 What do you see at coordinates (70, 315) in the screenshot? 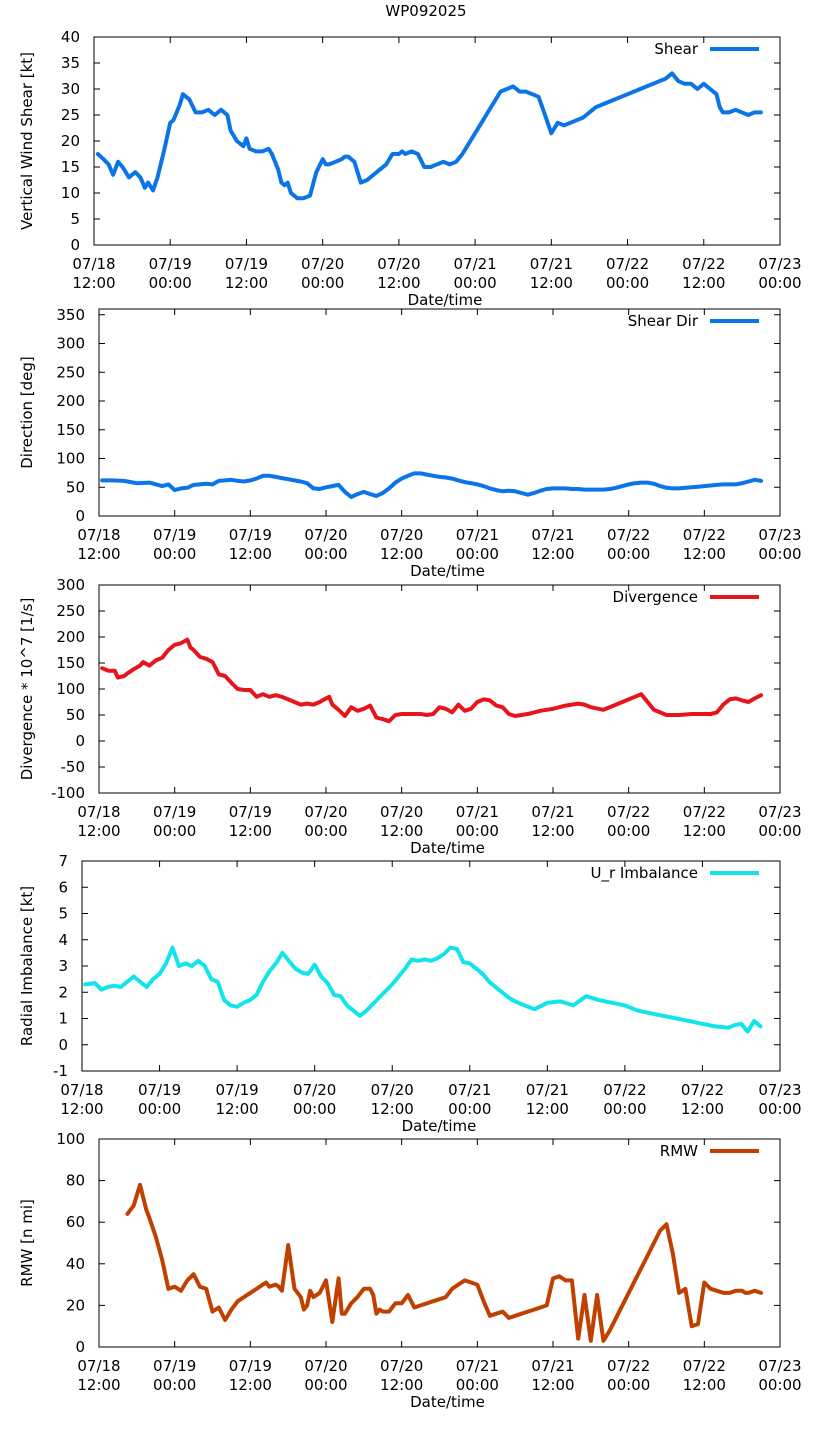
I see `y-tick-label: 350` at bounding box center [70, 315].